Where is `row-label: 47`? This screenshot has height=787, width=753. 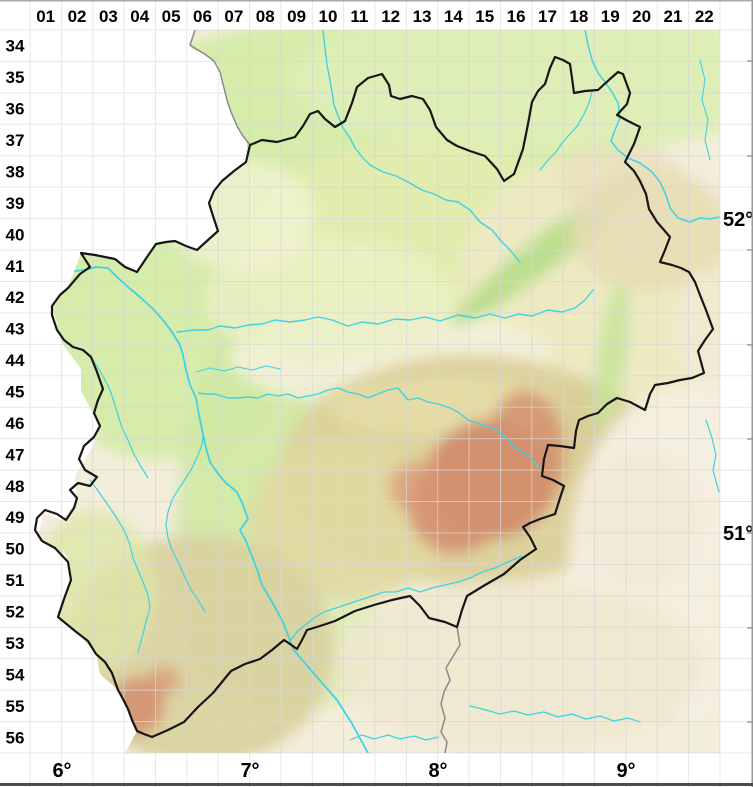 row-label: 47 is located at coordinates (15, 454).